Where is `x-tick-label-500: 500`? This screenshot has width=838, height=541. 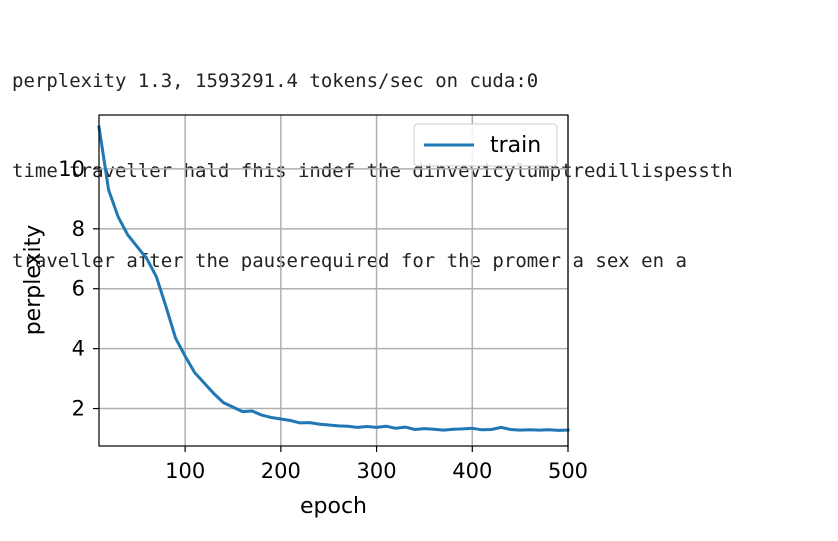 x-tick-label-500: 500 is located at coordinates (568, 471).